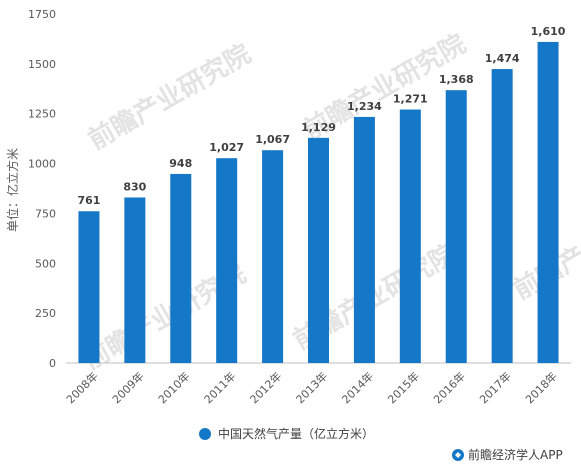  Describe the element at coordinates (403, 387) in the screenshot. I see `x-tick-label: 2015年` at that location.